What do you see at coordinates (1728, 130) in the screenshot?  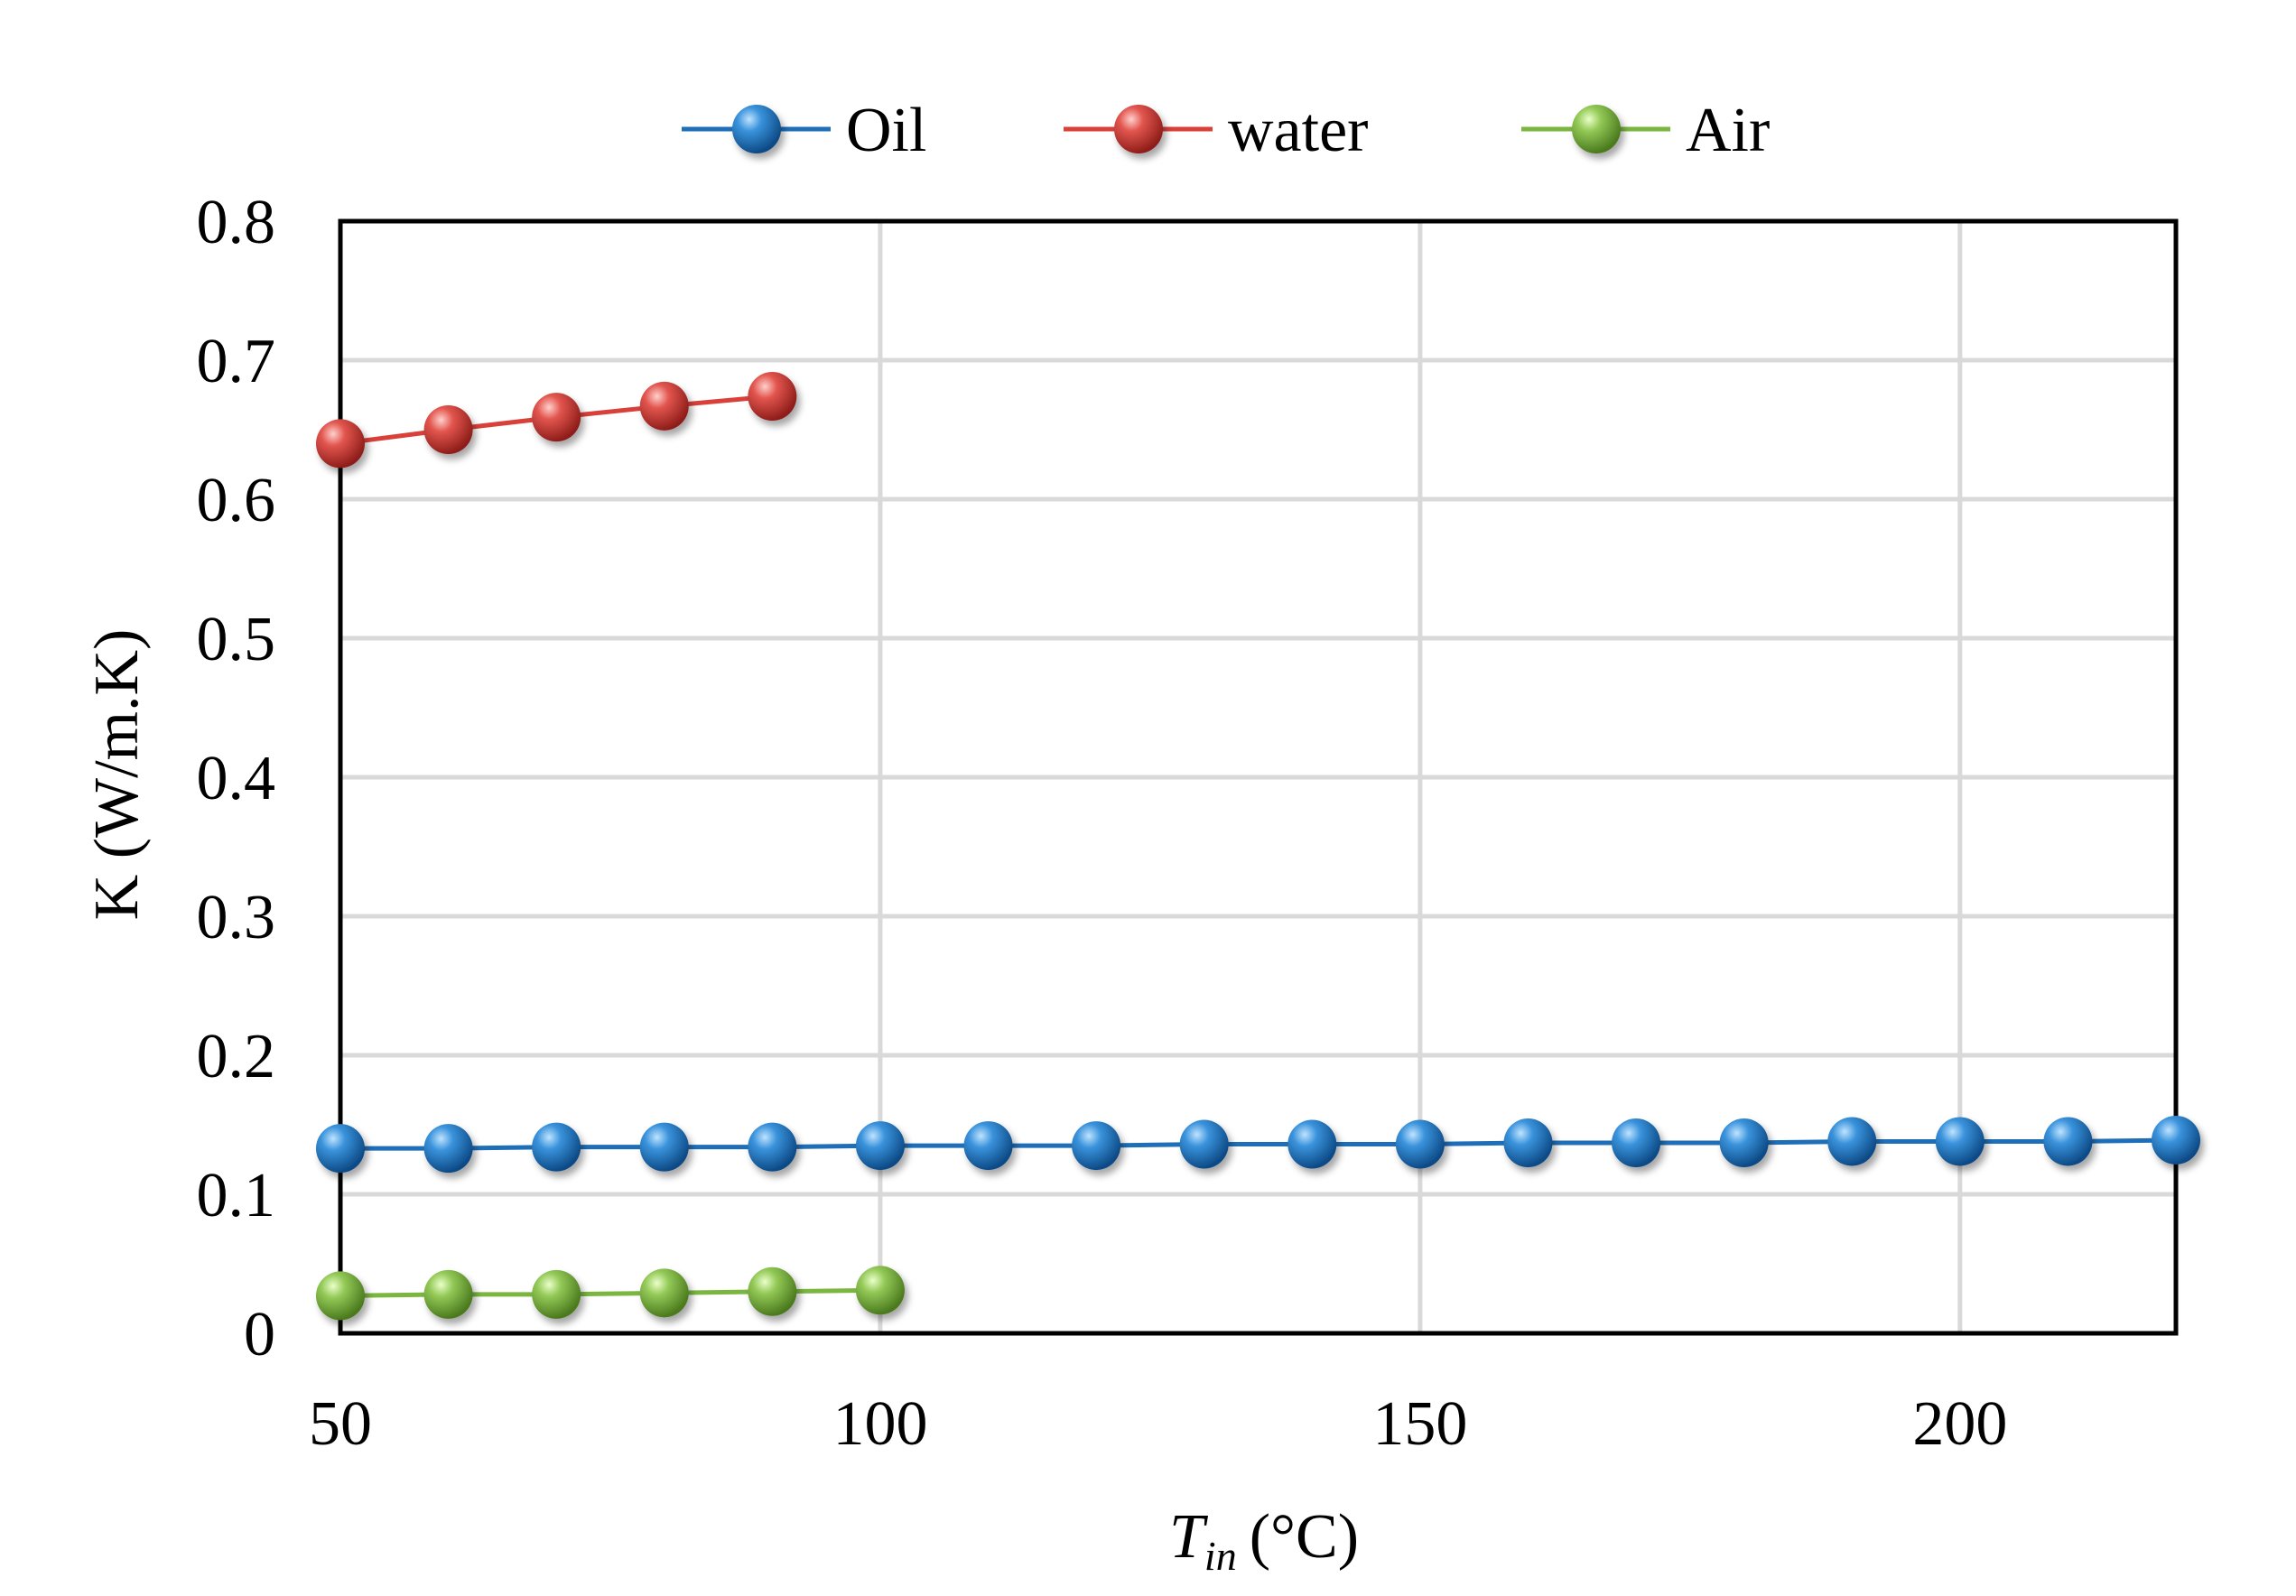 I see `legend-label-air: Air` at bounding box center [1728, 130].